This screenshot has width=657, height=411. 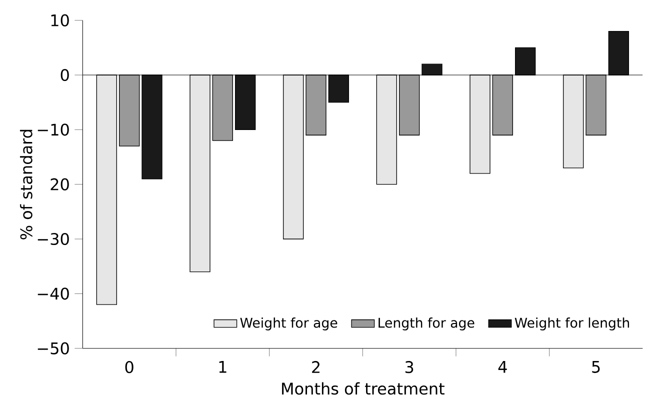 I want to click on legend-label: Weight for age, so click(x=289, y=323).